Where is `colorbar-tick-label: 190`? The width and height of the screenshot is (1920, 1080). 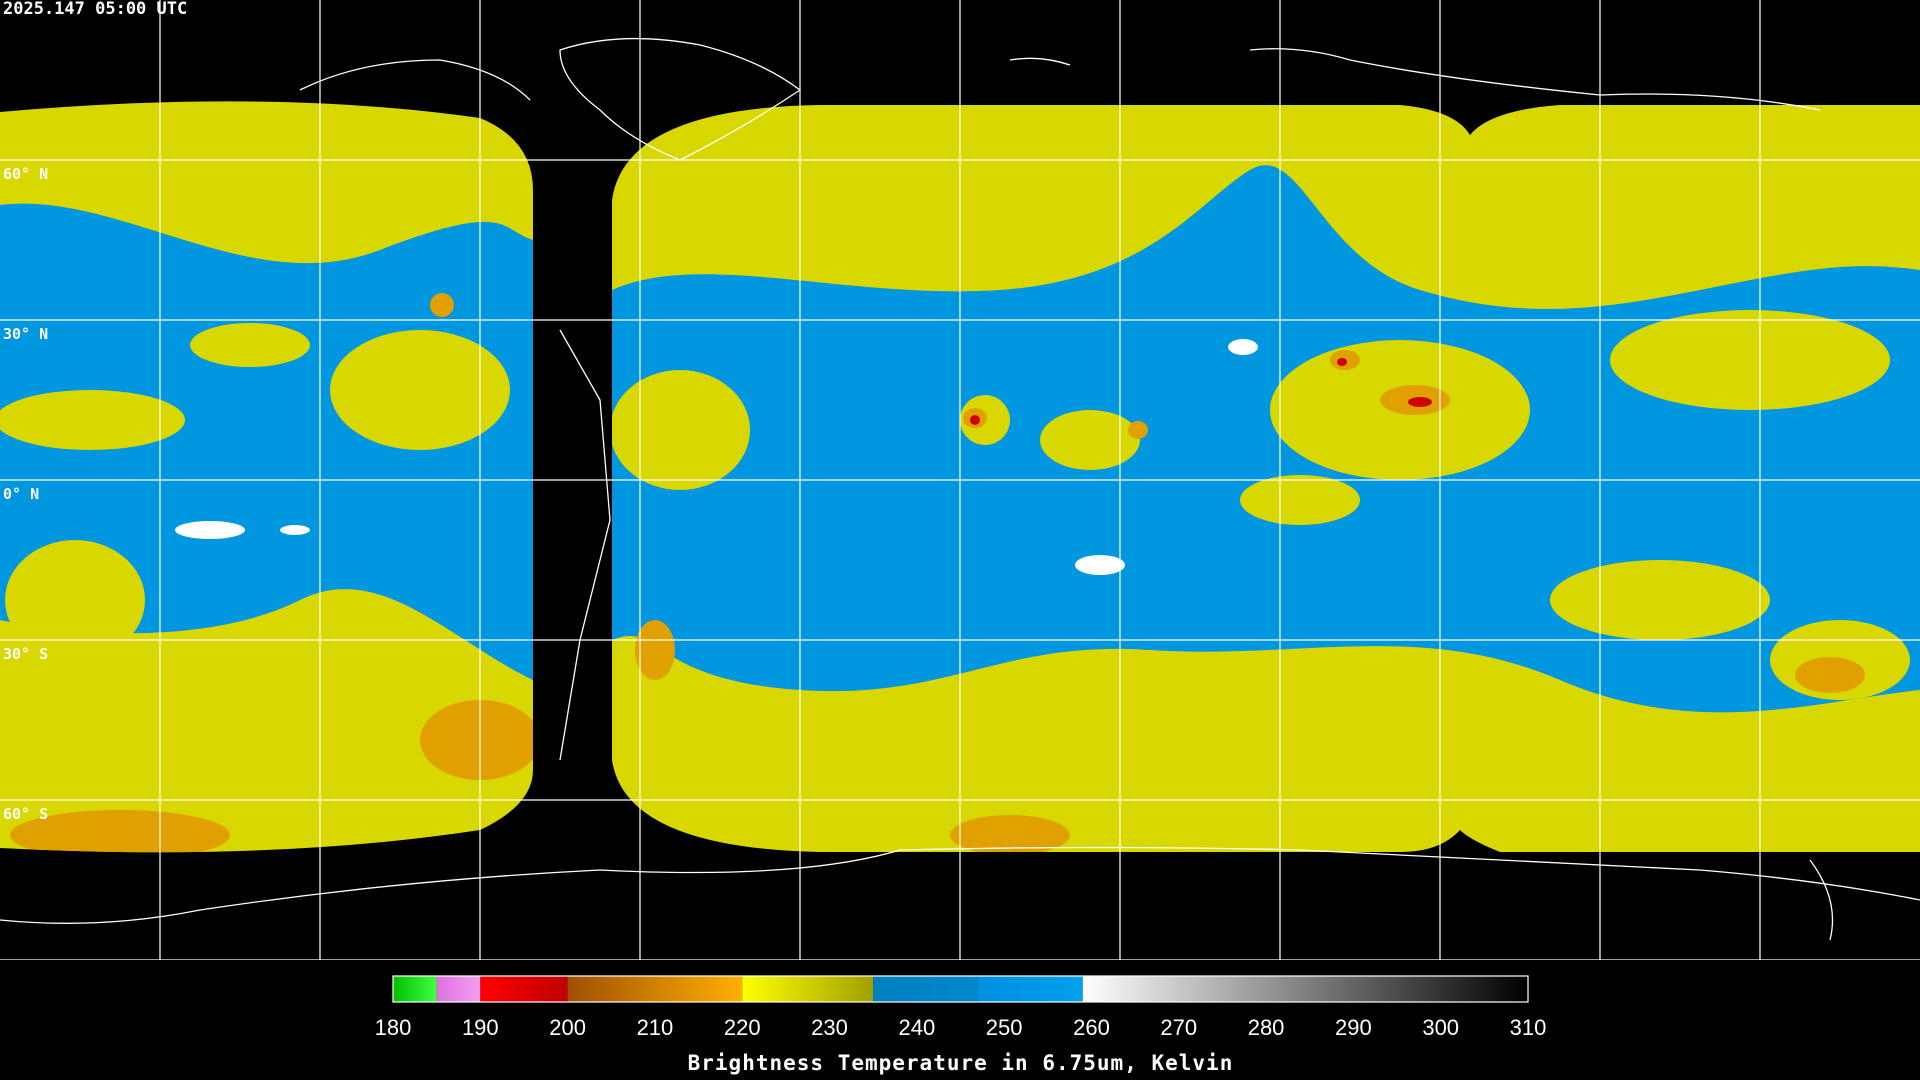 colorbar-tick-label: 190 is located at coordinates (480, 1027).